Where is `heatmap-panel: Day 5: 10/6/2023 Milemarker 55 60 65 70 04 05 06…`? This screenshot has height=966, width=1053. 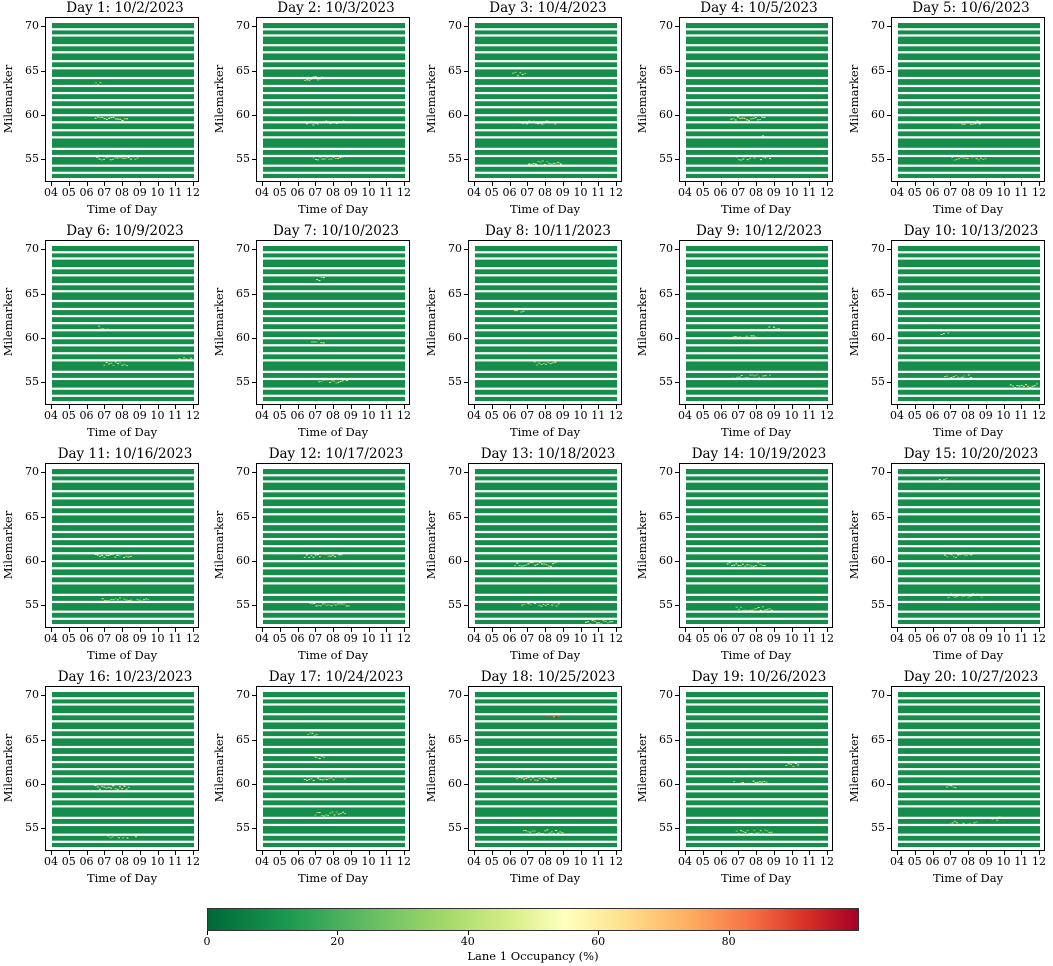 heatmap-panel: Day 5: 10/6/2023 Milemarker 55 60 65 70 04 05 06… is located at coordinates (950, 108).